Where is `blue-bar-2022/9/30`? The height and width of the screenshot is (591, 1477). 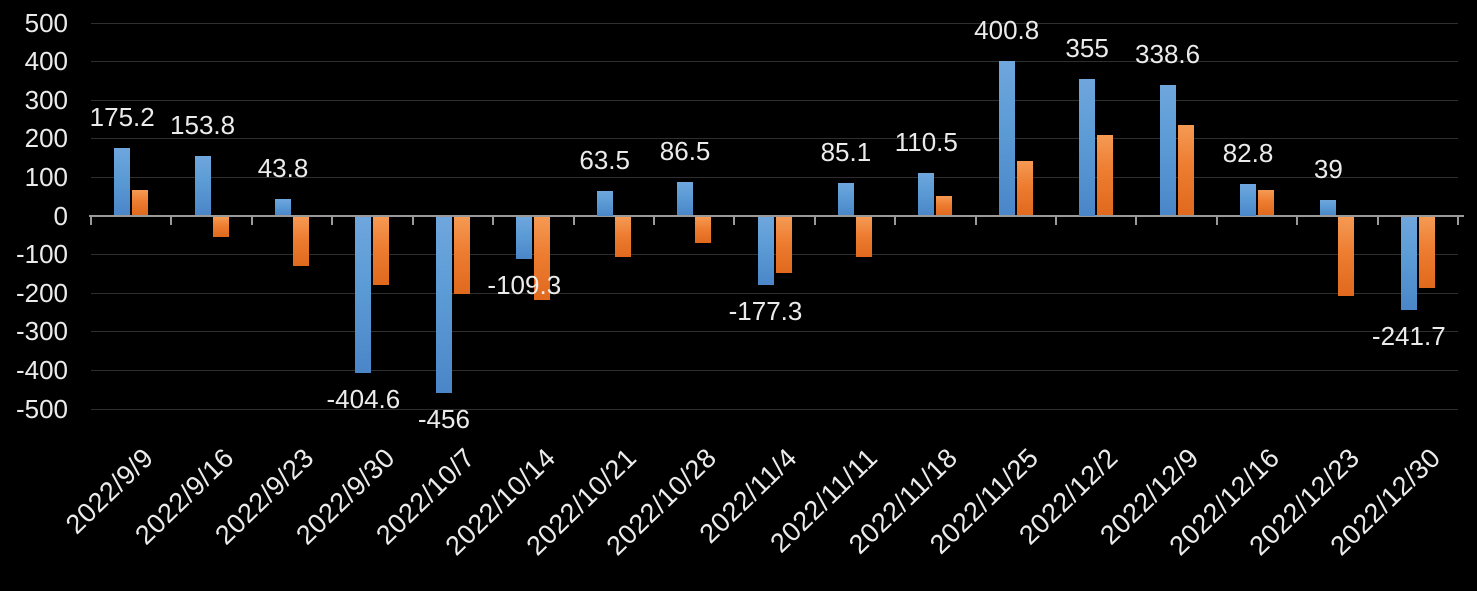 blue-bar-2022/9/30 is located at coordinates (363, 294).